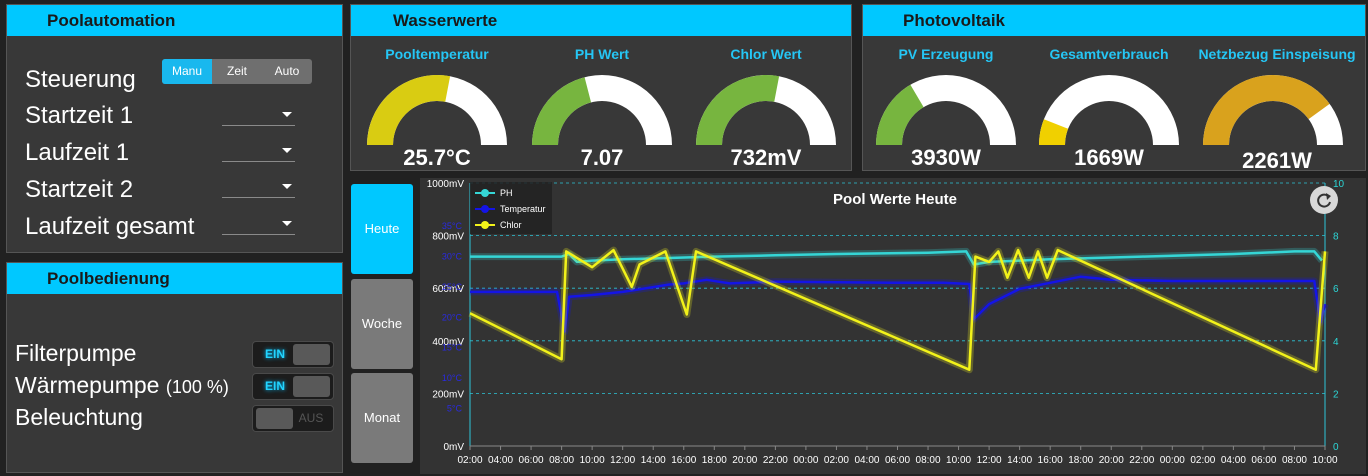 The height and width of the screenshot is (476, 1368). What do you see at coordinates (446, 184) in the screenshot?
I see `y-left-tick-label: 1000mV` at bounding box center [446, 184].